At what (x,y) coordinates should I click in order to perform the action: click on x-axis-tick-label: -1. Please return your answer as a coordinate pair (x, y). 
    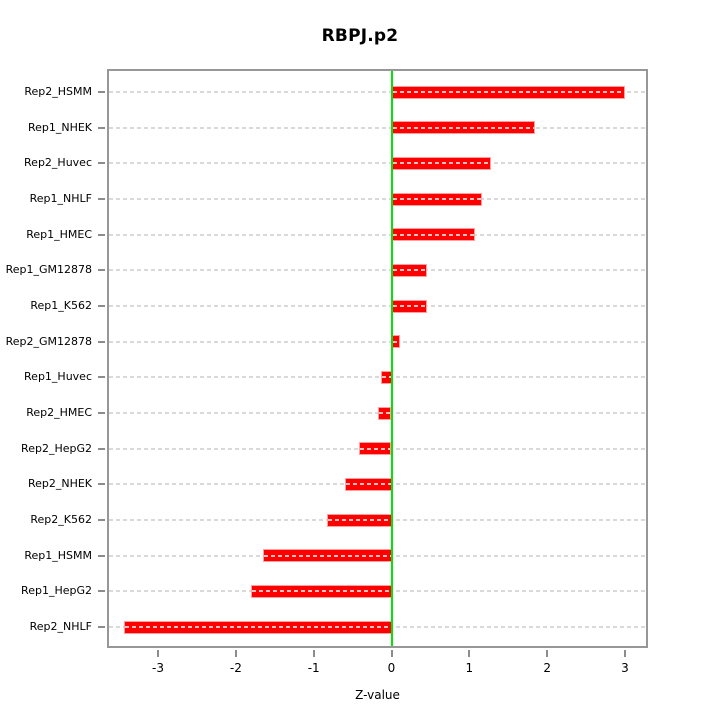
    Looking at the image, I should click on (313, 668).